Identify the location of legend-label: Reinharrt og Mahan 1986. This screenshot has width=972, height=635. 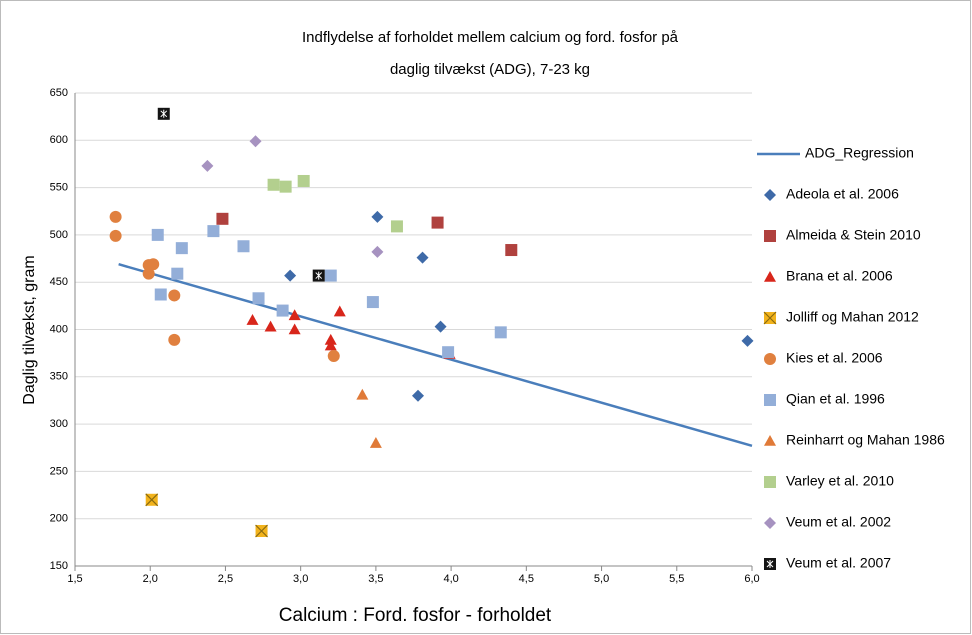
(865, 440).